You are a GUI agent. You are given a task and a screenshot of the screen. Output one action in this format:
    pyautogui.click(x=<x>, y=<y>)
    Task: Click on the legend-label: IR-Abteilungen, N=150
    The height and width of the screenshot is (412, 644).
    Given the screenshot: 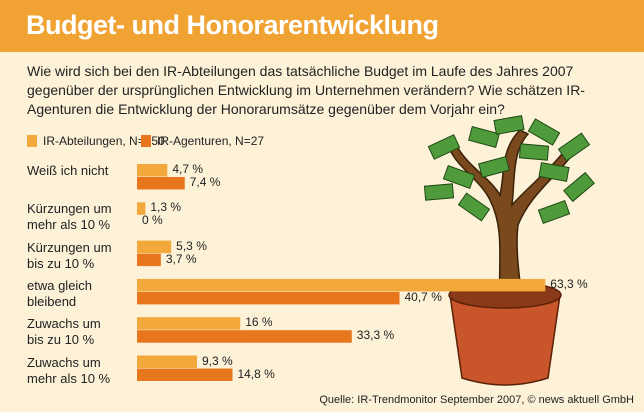 What is the action you would take?
    pyautogui.click(x=104, y=141)
    